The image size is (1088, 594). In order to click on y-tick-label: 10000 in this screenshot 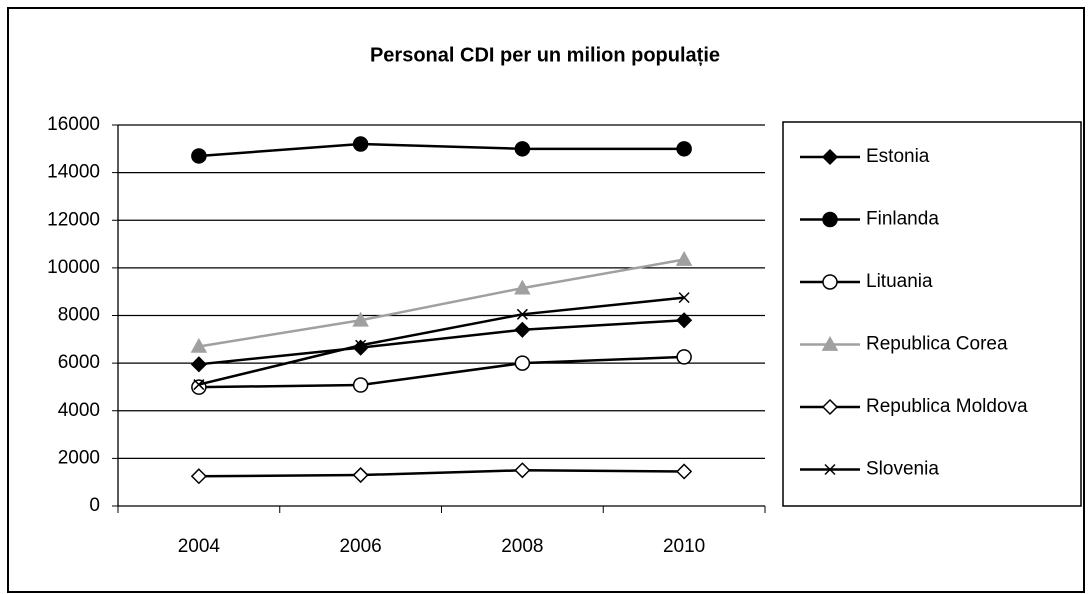, I will do `click(73, 267)`.